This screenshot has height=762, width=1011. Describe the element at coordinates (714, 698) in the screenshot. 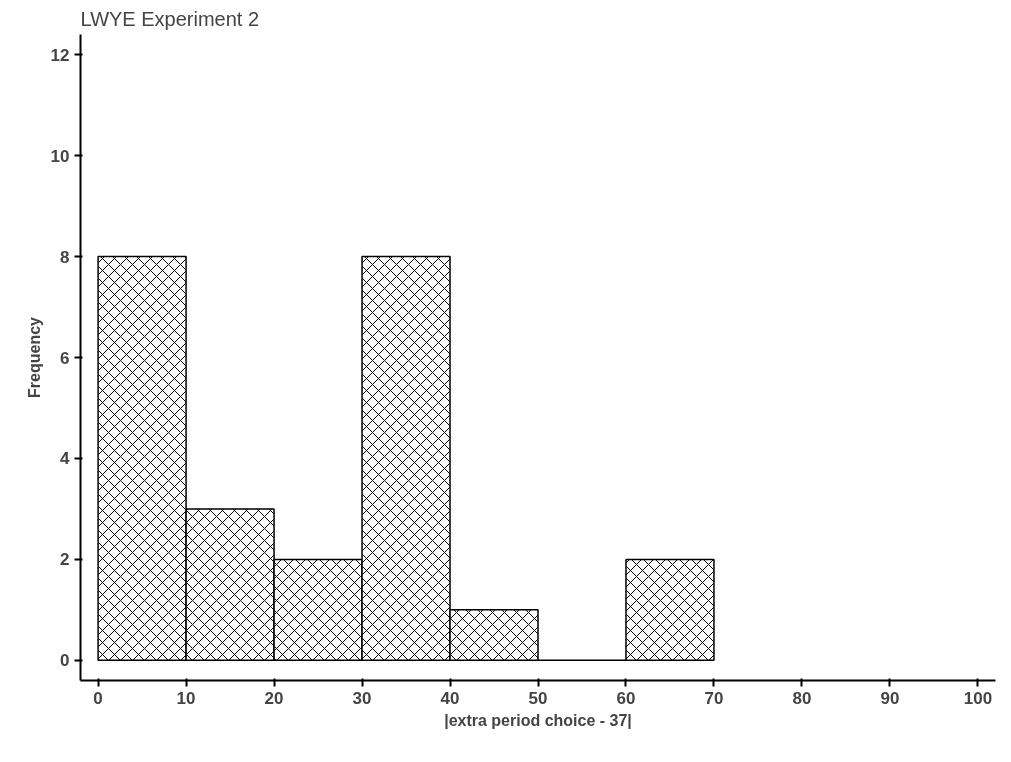

I see `x-tick-label: 70` at that location.